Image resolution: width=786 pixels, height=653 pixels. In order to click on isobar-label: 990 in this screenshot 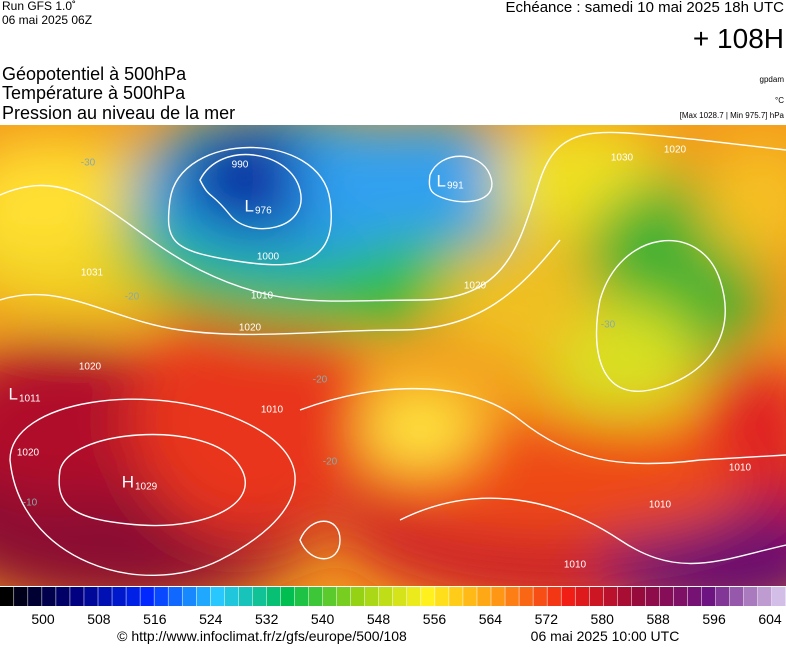, I will do `click(240, 165)`.